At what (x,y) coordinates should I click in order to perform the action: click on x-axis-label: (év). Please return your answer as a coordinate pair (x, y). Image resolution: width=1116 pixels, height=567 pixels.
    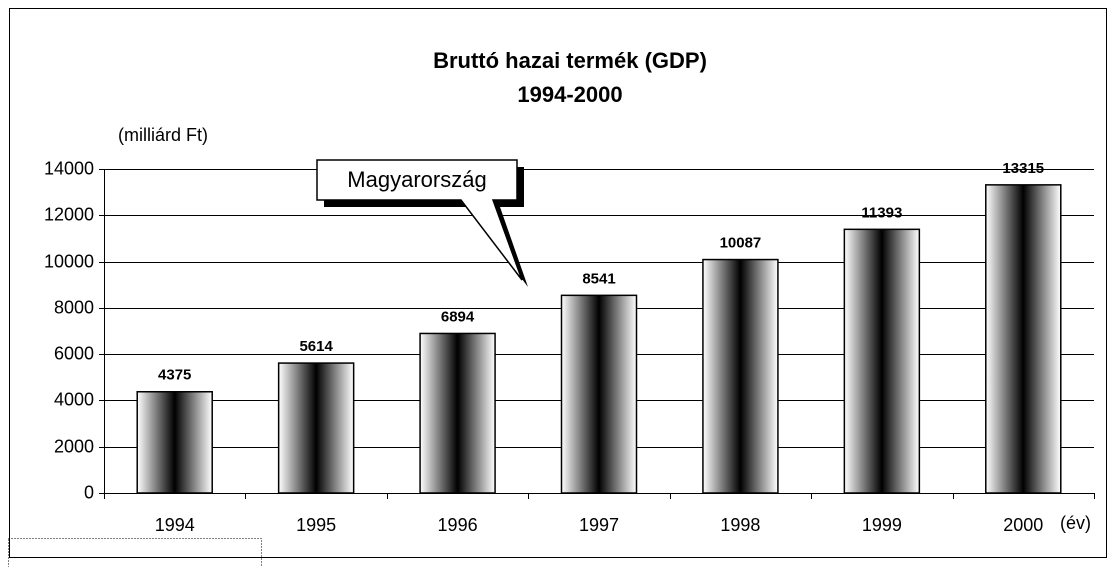
    Looking at the image, I should click on (1075, 523).